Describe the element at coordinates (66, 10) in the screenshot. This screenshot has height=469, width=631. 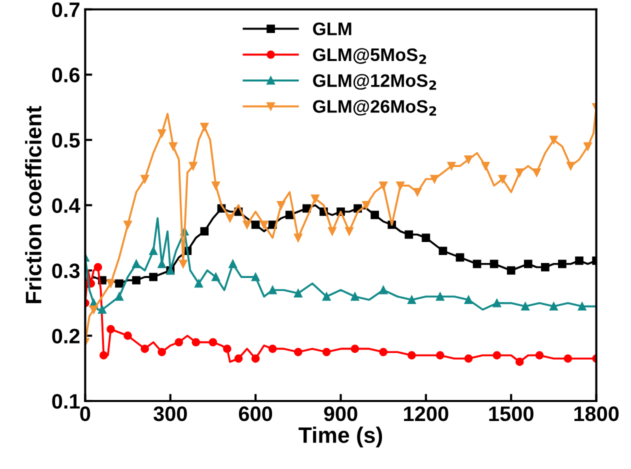
I see `y-tick-label: 0.7` at that location.